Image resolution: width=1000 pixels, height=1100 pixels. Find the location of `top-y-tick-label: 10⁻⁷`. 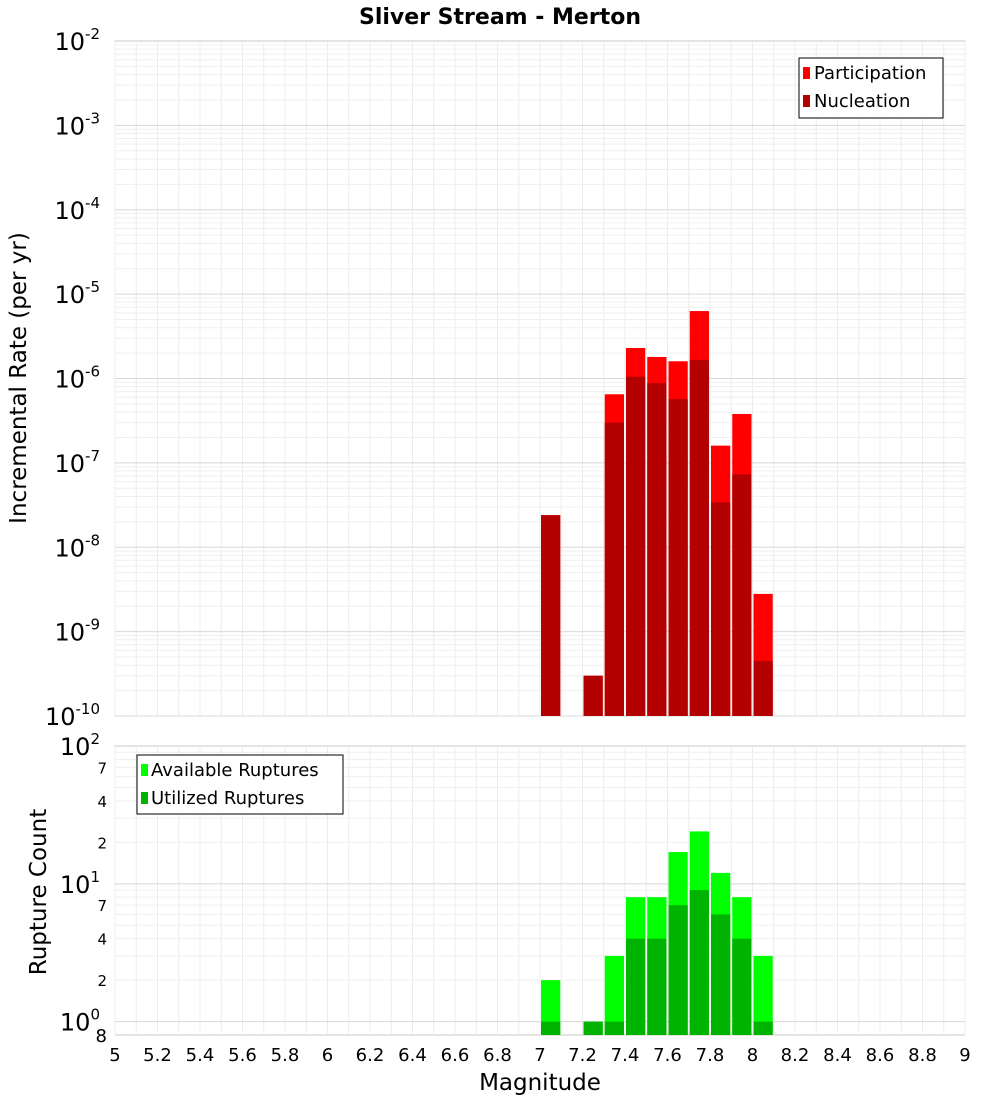

top-y-tick-label: 10⁻⁷ is located at coordinates (77, 462).